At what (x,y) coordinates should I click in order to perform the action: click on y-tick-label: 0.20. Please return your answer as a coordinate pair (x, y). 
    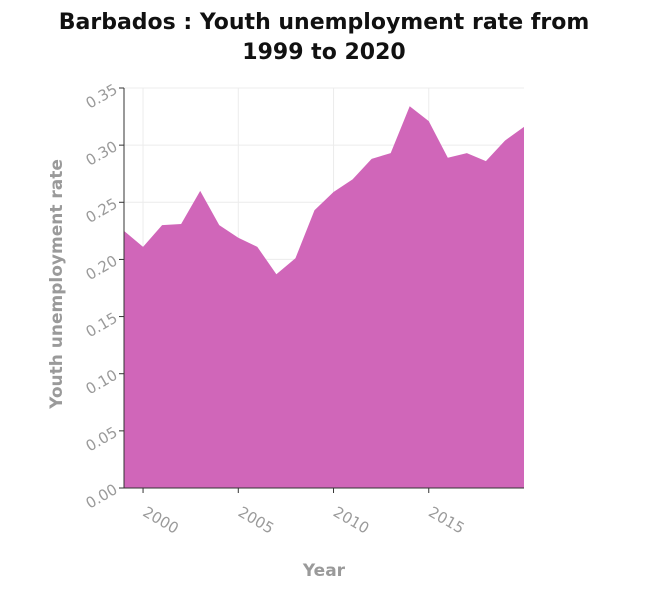
    Looking at the image, I should click on (102, 268).